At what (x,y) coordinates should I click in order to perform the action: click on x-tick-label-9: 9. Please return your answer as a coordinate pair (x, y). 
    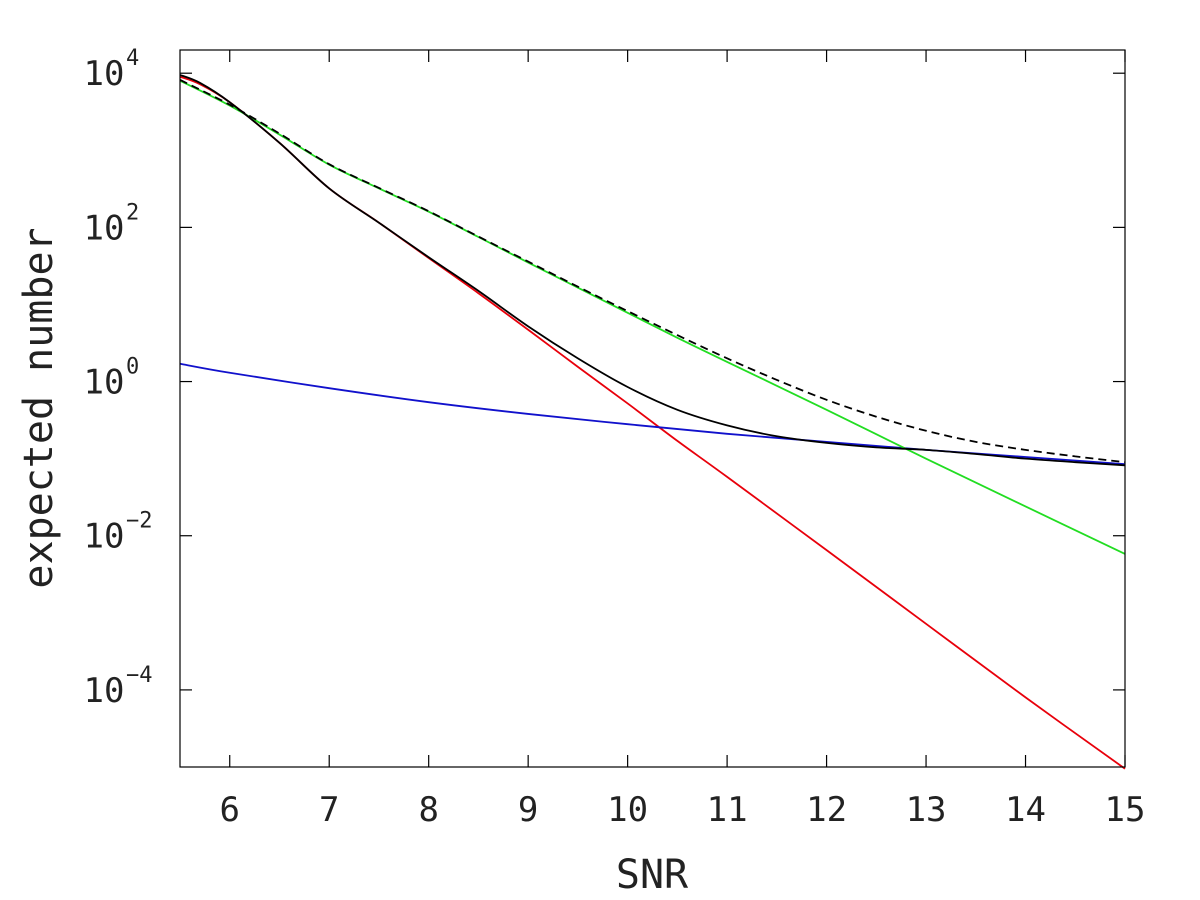
    Looking at the image, I should click on (528, 810).